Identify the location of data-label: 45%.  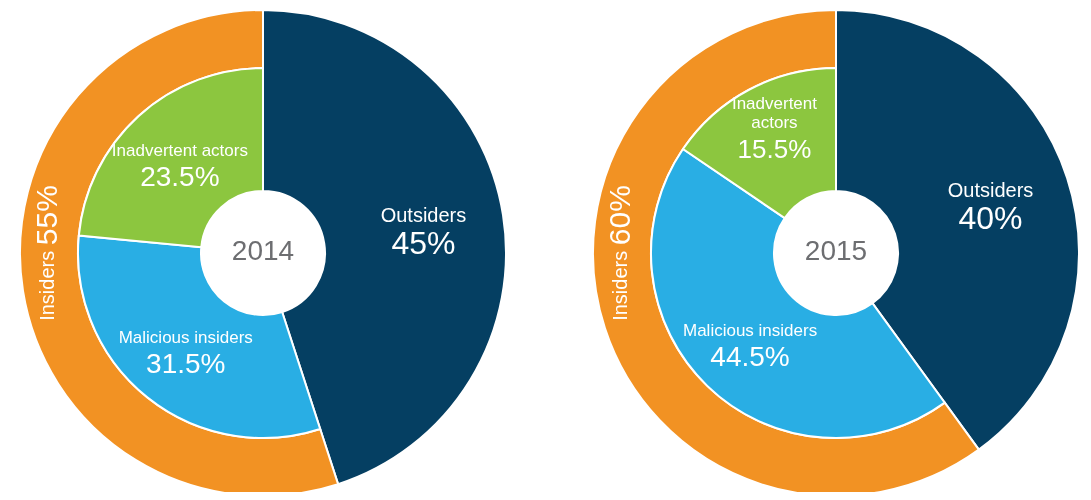
(423, 242).